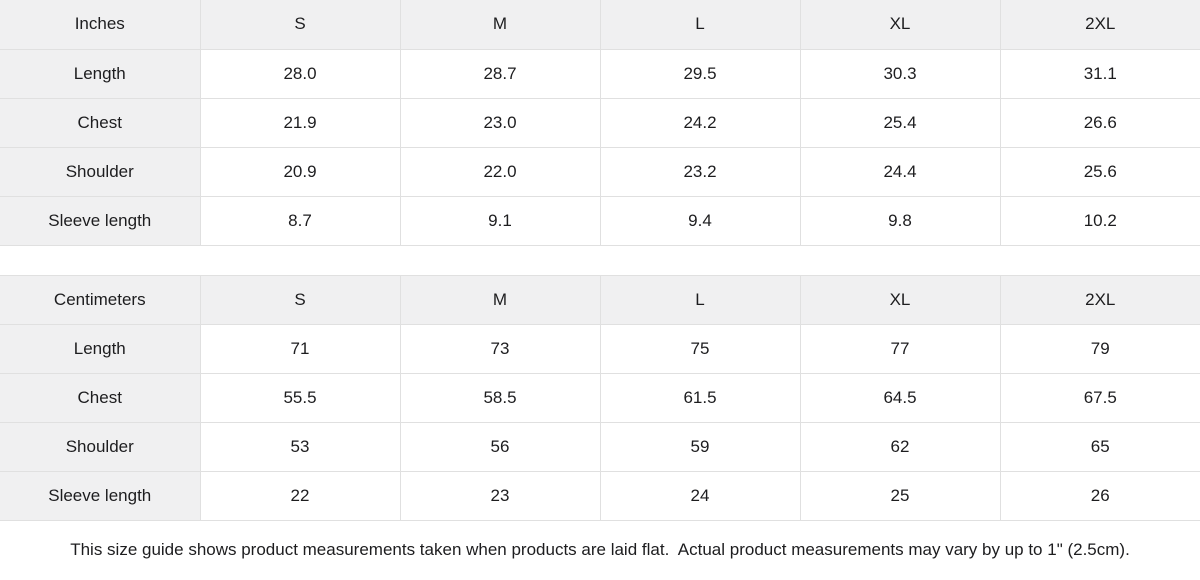 This screenshot has width=1200, height=580. I want to click on measurement-cell: 53, so click(300, 446).